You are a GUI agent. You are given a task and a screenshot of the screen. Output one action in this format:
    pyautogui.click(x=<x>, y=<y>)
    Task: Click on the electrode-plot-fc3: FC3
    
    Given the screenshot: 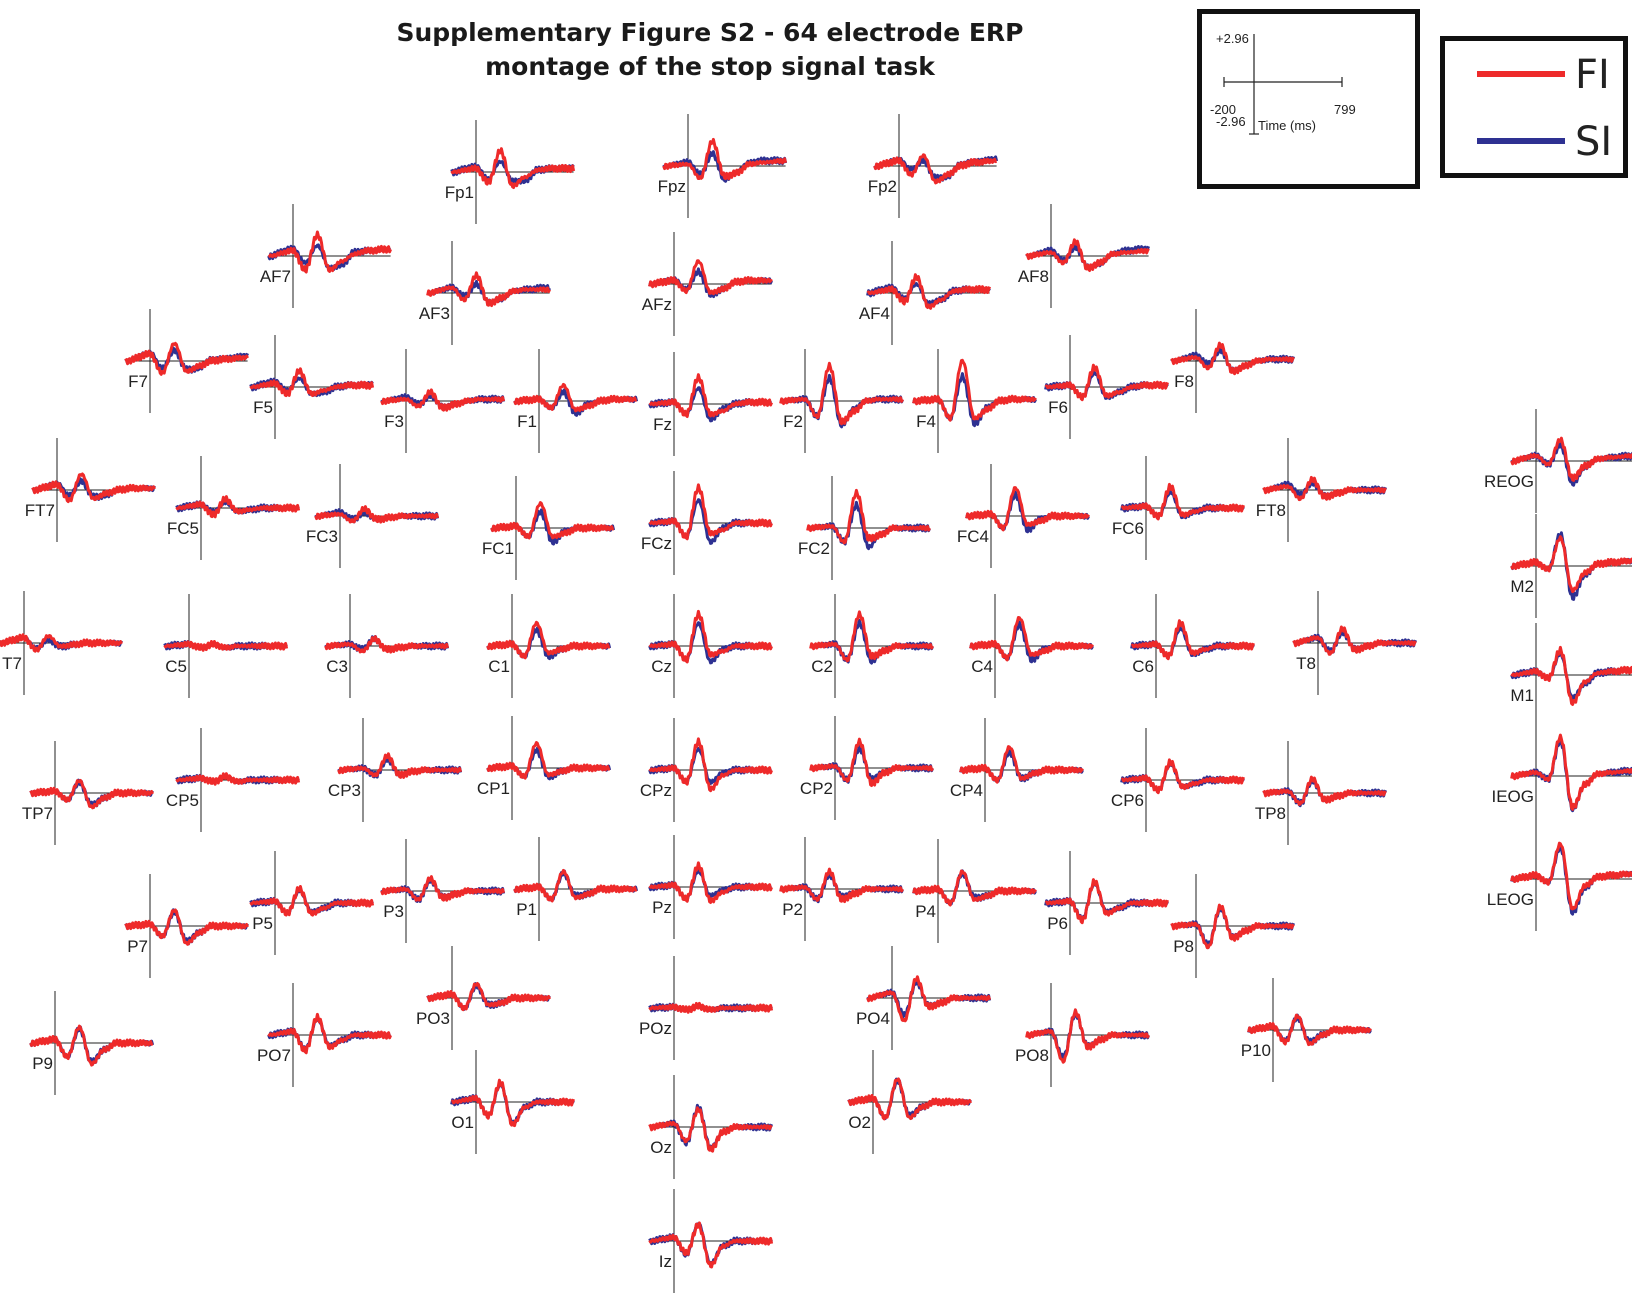 What is the action you would take?
    pyautogui.click(x=373, y=516)
    